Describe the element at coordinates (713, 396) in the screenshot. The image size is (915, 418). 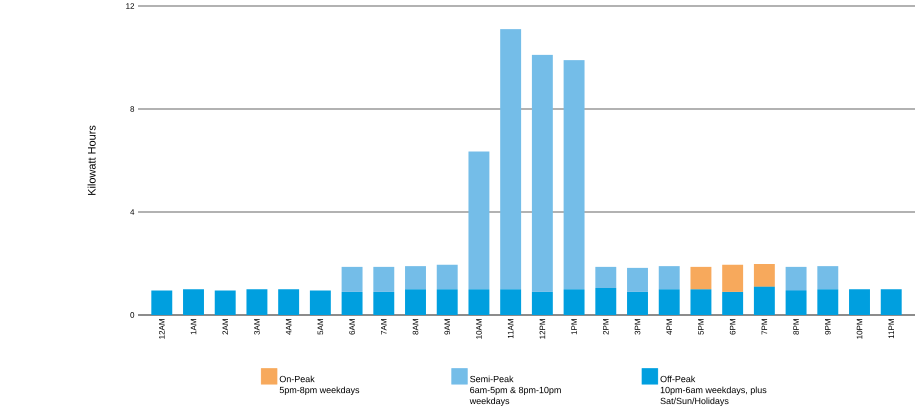
I see `text: 10pm-6am weekdays, plus Sat/Sun/Holidays` at that location.